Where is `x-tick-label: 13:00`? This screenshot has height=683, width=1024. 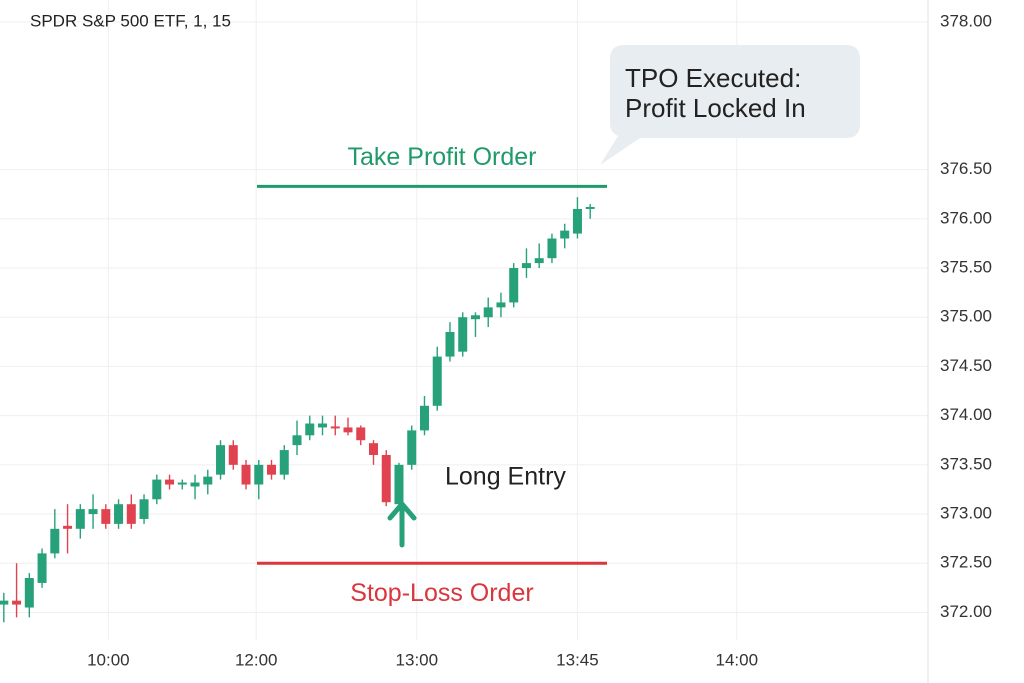
x-tick-label: 13:00 is located at coordinates (417, 659).